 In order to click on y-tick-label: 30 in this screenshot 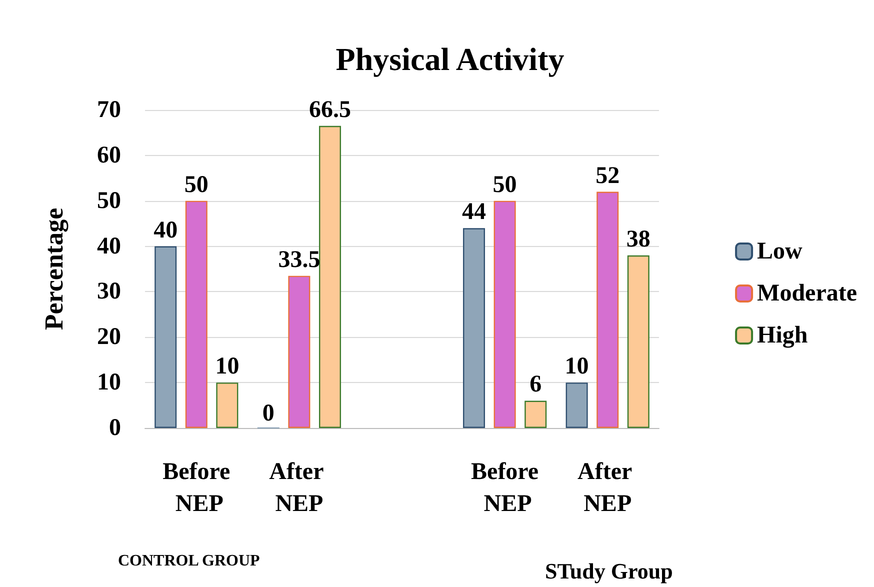, I will do `click(109, 291)`.